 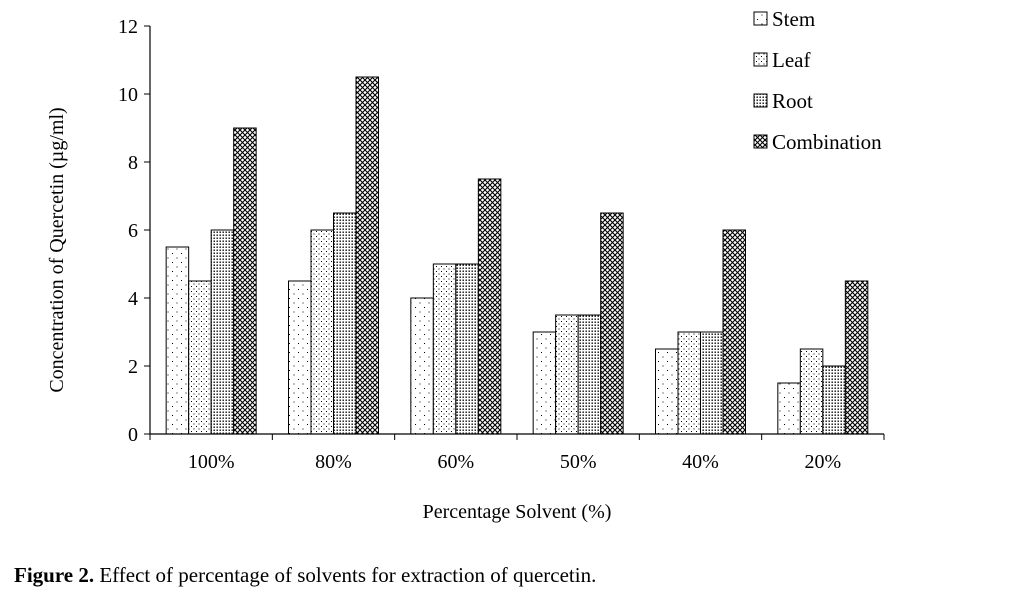 I want to click on x-tick-label: 60%, so click(x=455, y=462).